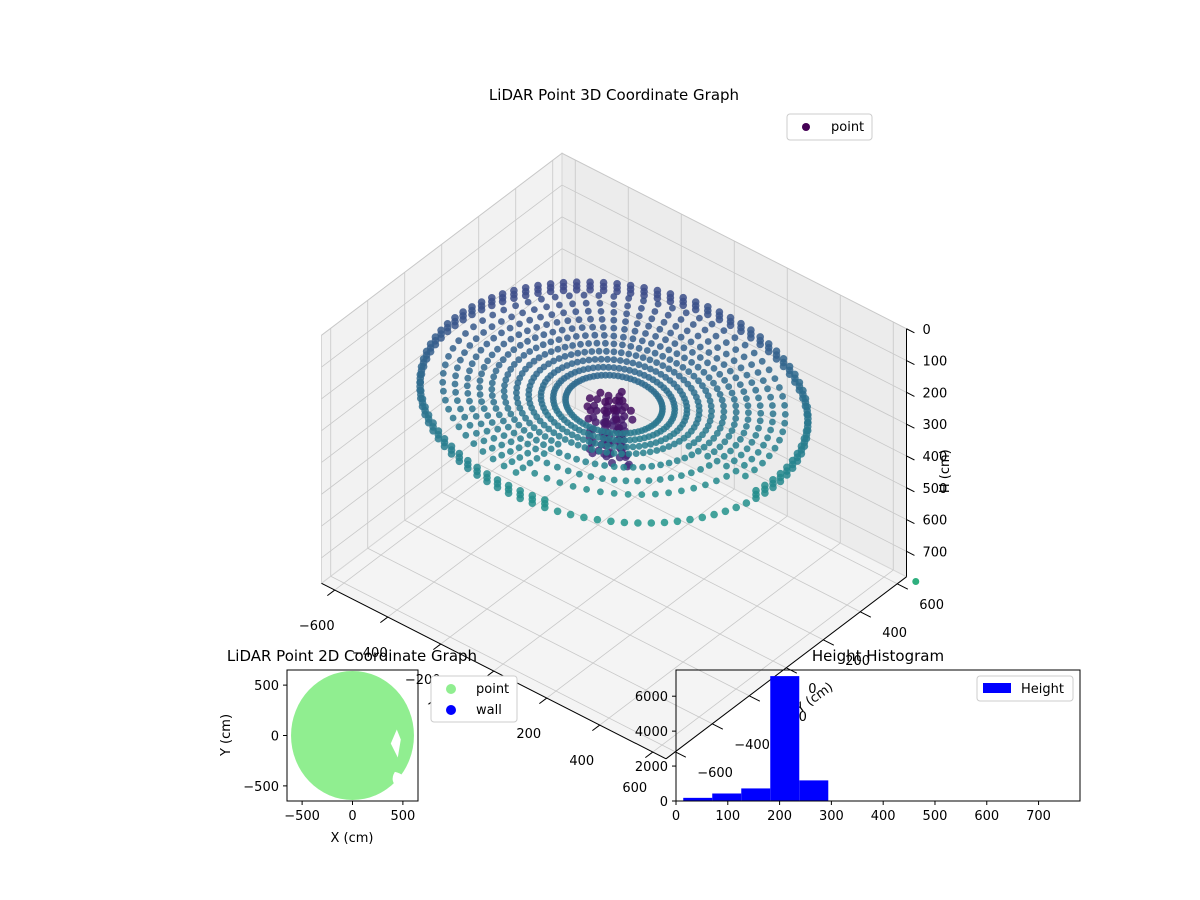 The width and height of the screenshot is (1200, 900). What do you see at coordinates (528, 734) in the screenshot?
I see `x-tick-label: 200` at bounding box center [528, 734].